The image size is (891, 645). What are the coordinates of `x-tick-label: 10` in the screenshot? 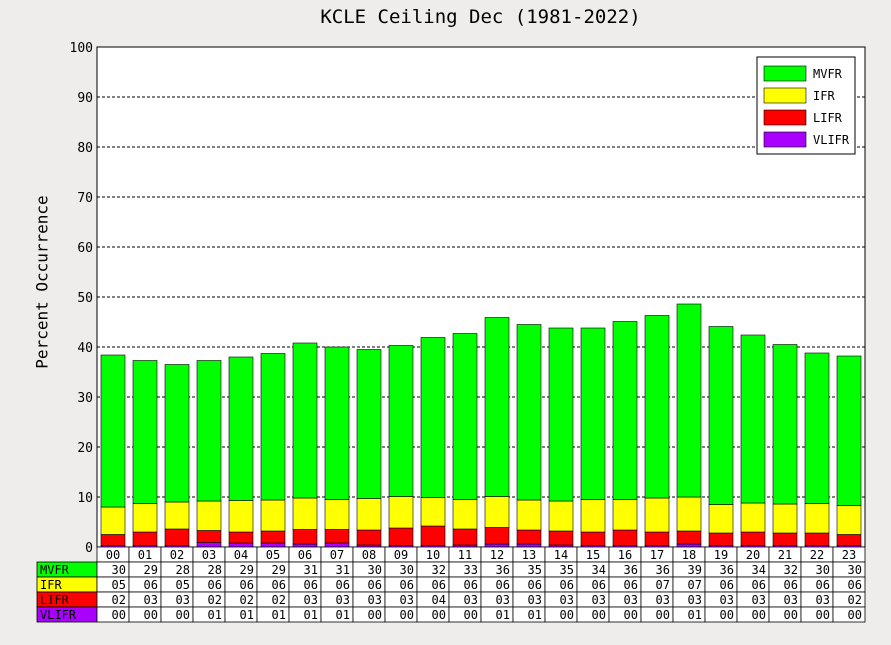 It's located at (433, 555).